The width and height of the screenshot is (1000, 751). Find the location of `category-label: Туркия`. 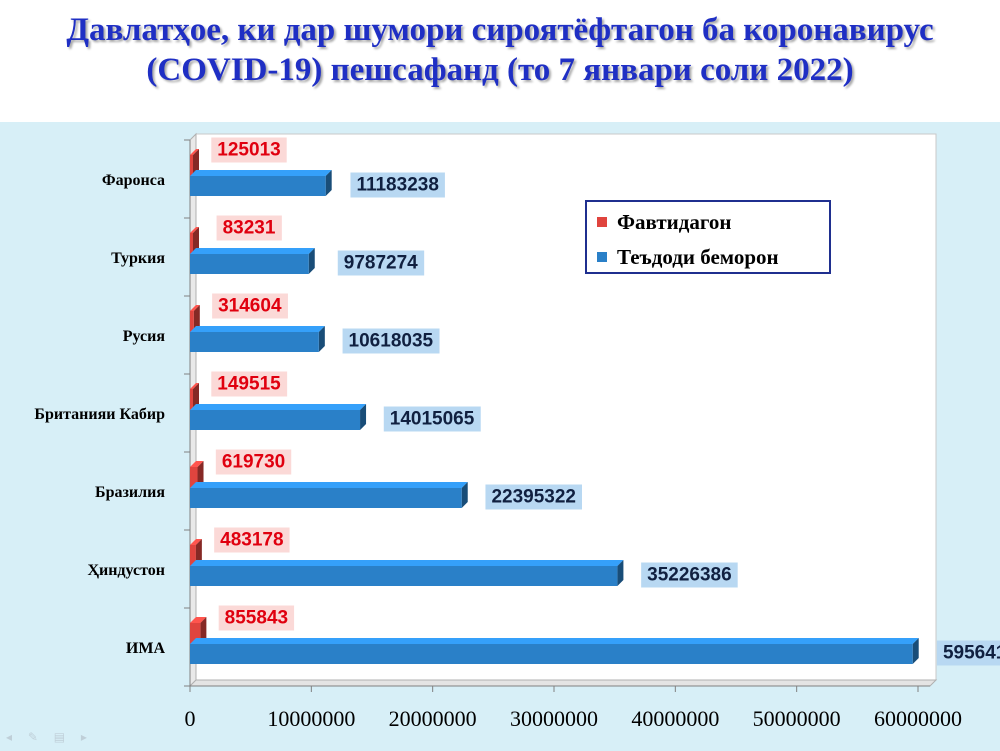

category-label: Туркия is located at coordinates (138, 258).